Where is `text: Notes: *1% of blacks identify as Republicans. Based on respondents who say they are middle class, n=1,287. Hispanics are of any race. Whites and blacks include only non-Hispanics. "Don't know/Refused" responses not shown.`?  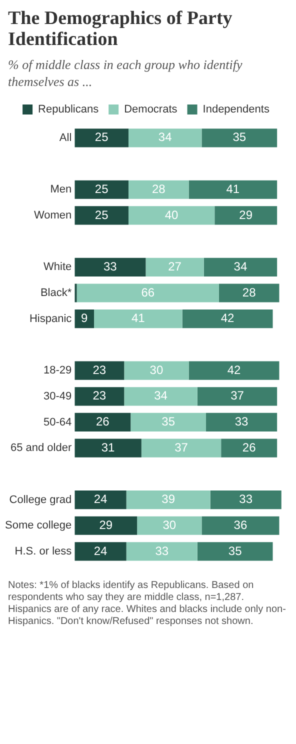
text: Notes: *1% of blacks identify as Republicans. Based on respondents who say they are middle class, n=1,287. Hispanics are of any race. Whites and blacks include only non-Hispanics. "Don't know/Refused" responses not shown. is located at coordinates (147, 604).